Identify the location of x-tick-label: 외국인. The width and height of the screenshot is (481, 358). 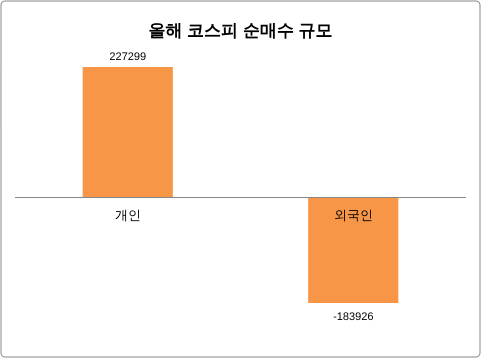
(353, 214).